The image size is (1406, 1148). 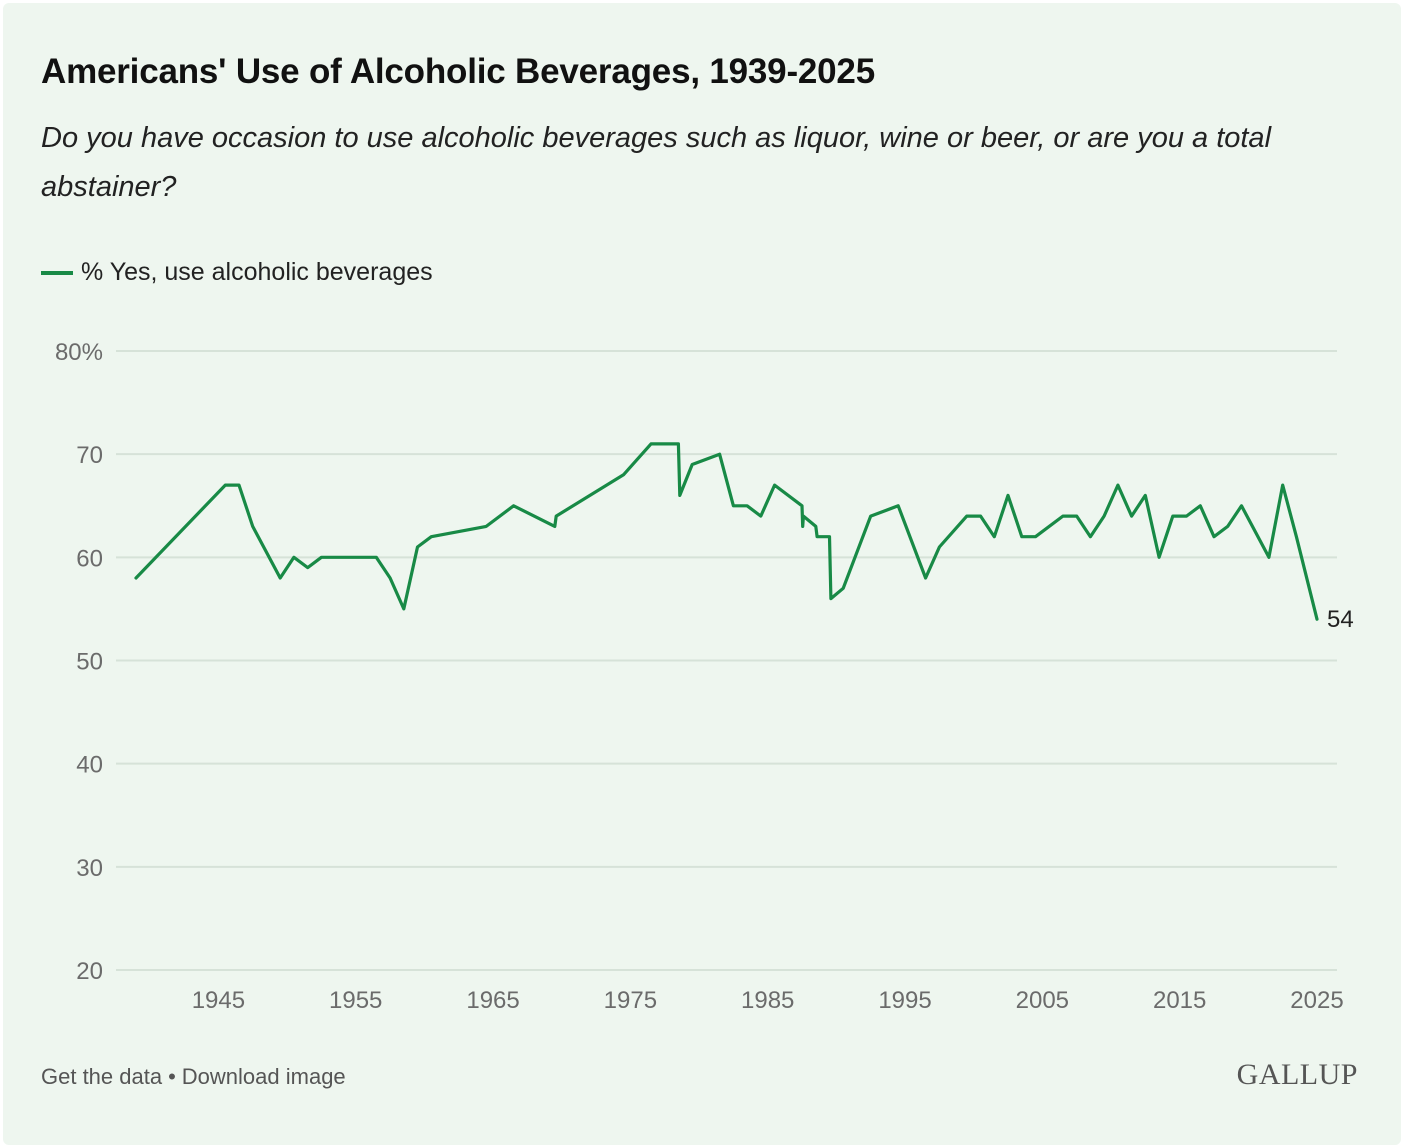 I want to click on x-tick-label: 1965, so click(x=492, y=1000).